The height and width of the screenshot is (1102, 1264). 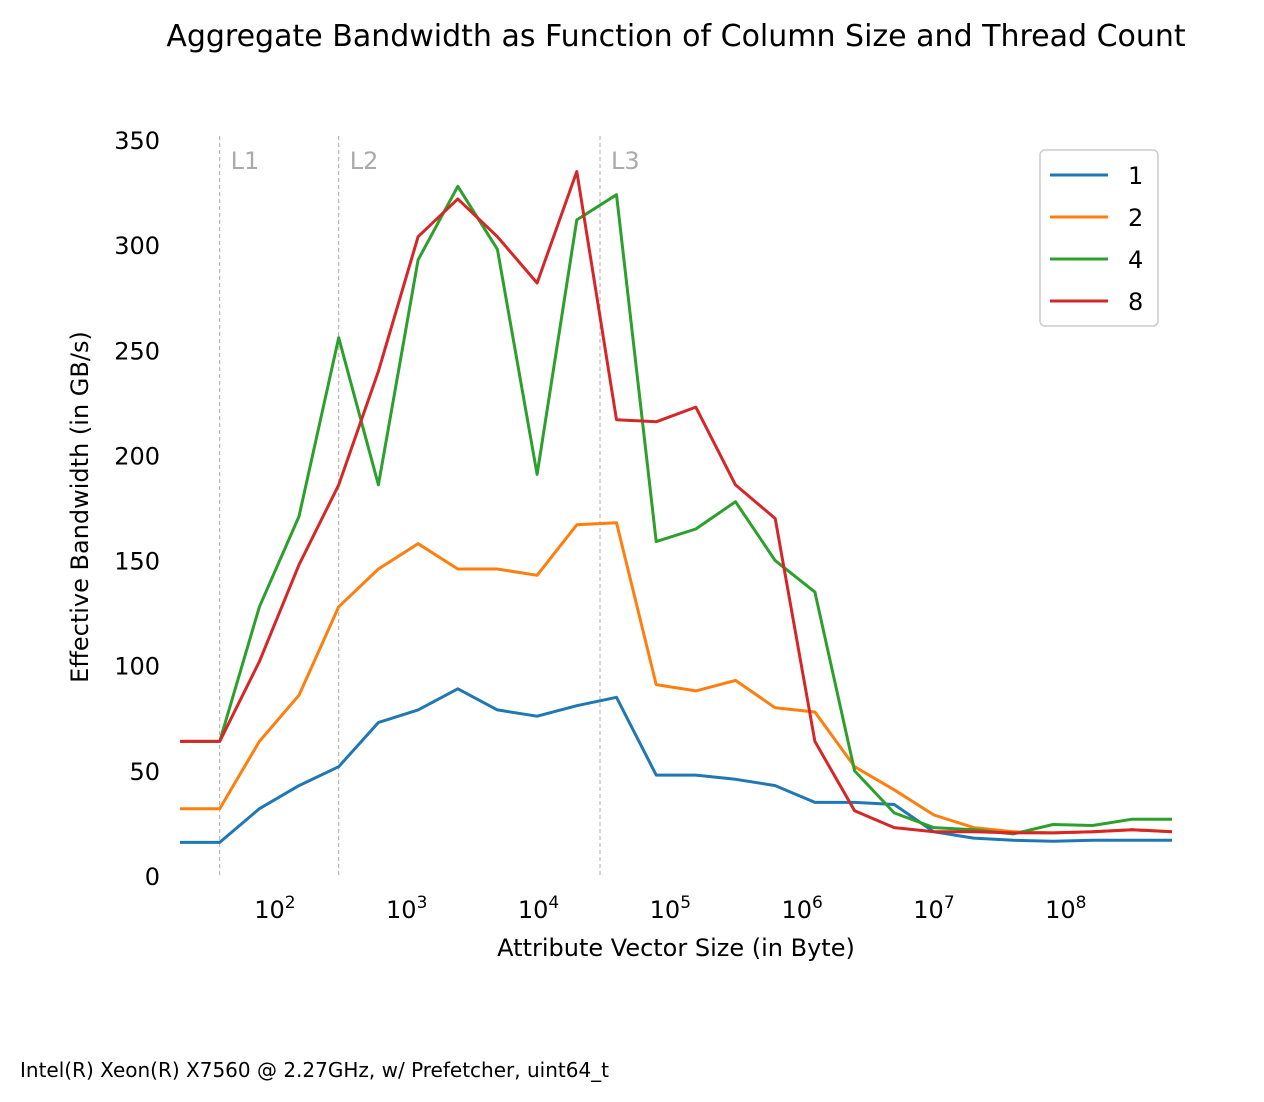 What do you see at coordinates (137, 667) in the screenshot?
I see `y-tick-label: 100` at bounding box center [137, 667].